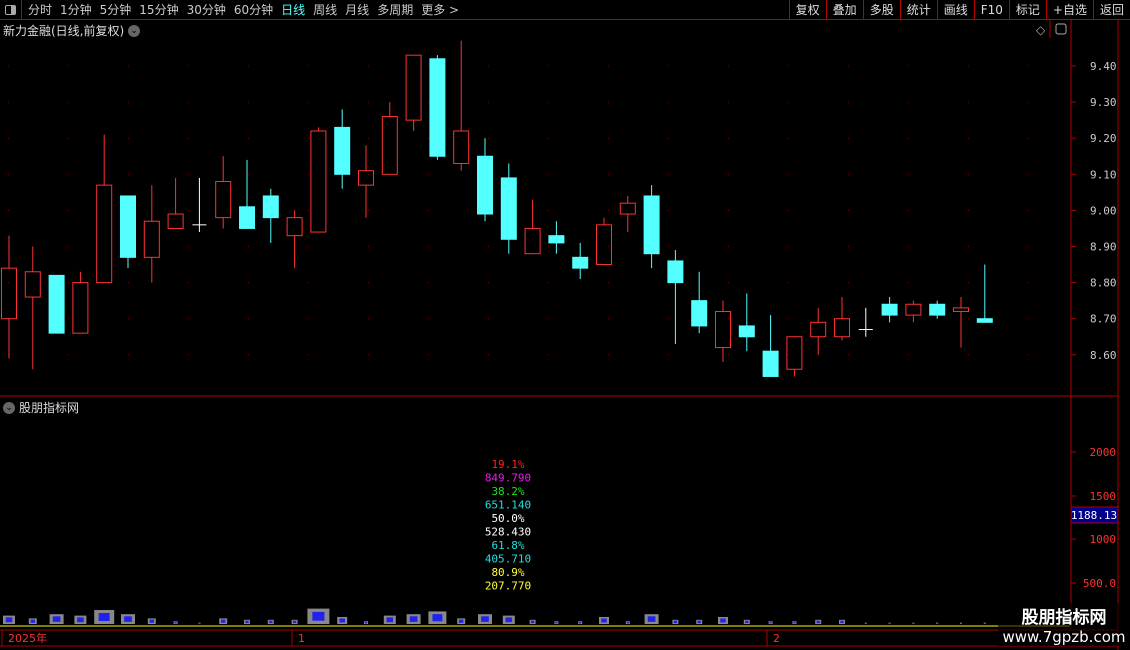  What do you see at coordinates (1103, 496) in the screenshot?
I see `volume-tick-label: 1500` at bounding box center [1103, 496].